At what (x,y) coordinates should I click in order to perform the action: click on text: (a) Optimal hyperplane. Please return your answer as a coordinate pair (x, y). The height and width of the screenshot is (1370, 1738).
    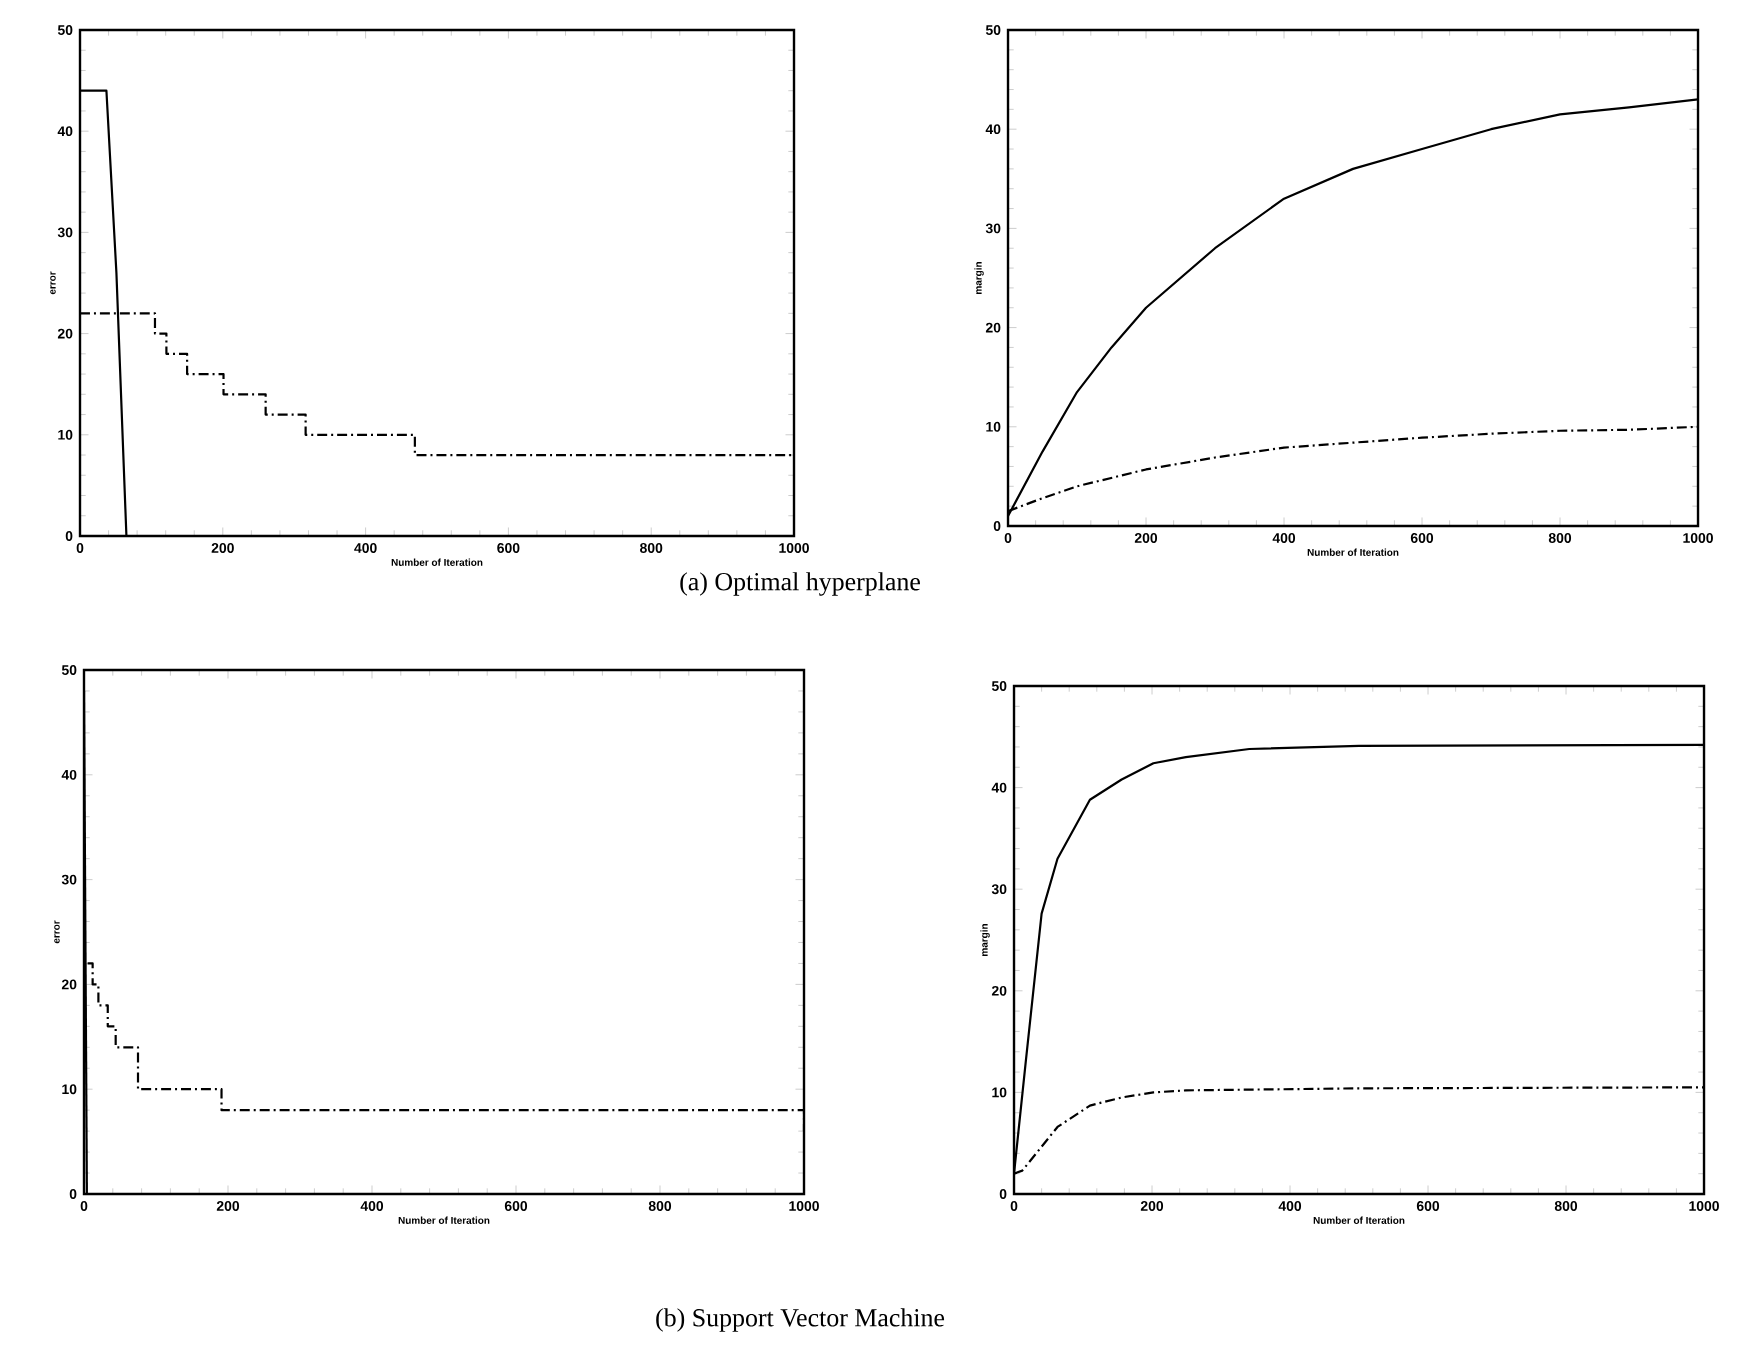
    Looking at the image, I should click on (800, 584).